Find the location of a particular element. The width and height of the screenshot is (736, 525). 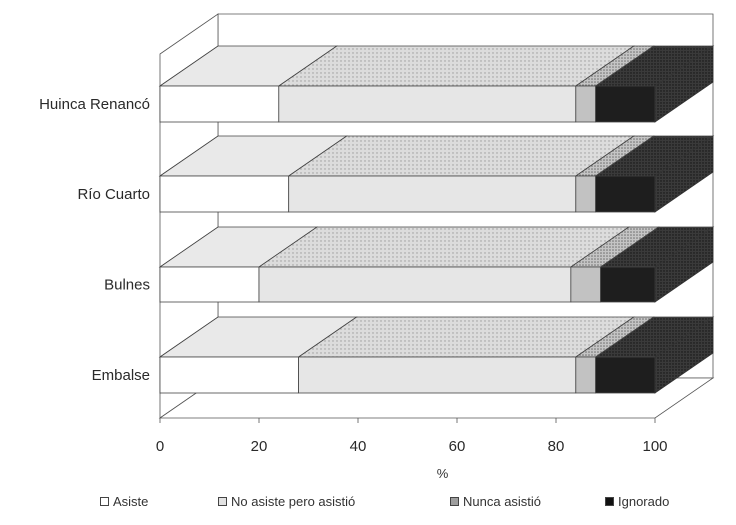

legend-label-nunca: Nunca asistió is located at coordinates (502, 501).